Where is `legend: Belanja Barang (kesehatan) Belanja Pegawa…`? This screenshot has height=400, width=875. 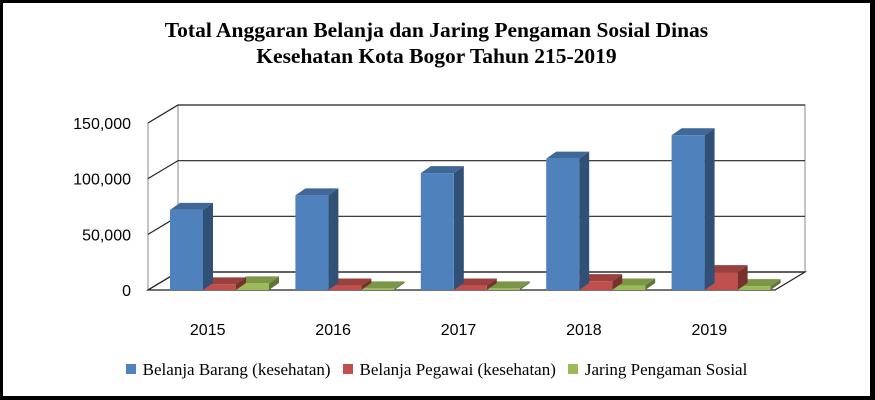
legend: Belanja Barang (kesehatan) Belanja Pegawa… is located at coordinates (436, 370).